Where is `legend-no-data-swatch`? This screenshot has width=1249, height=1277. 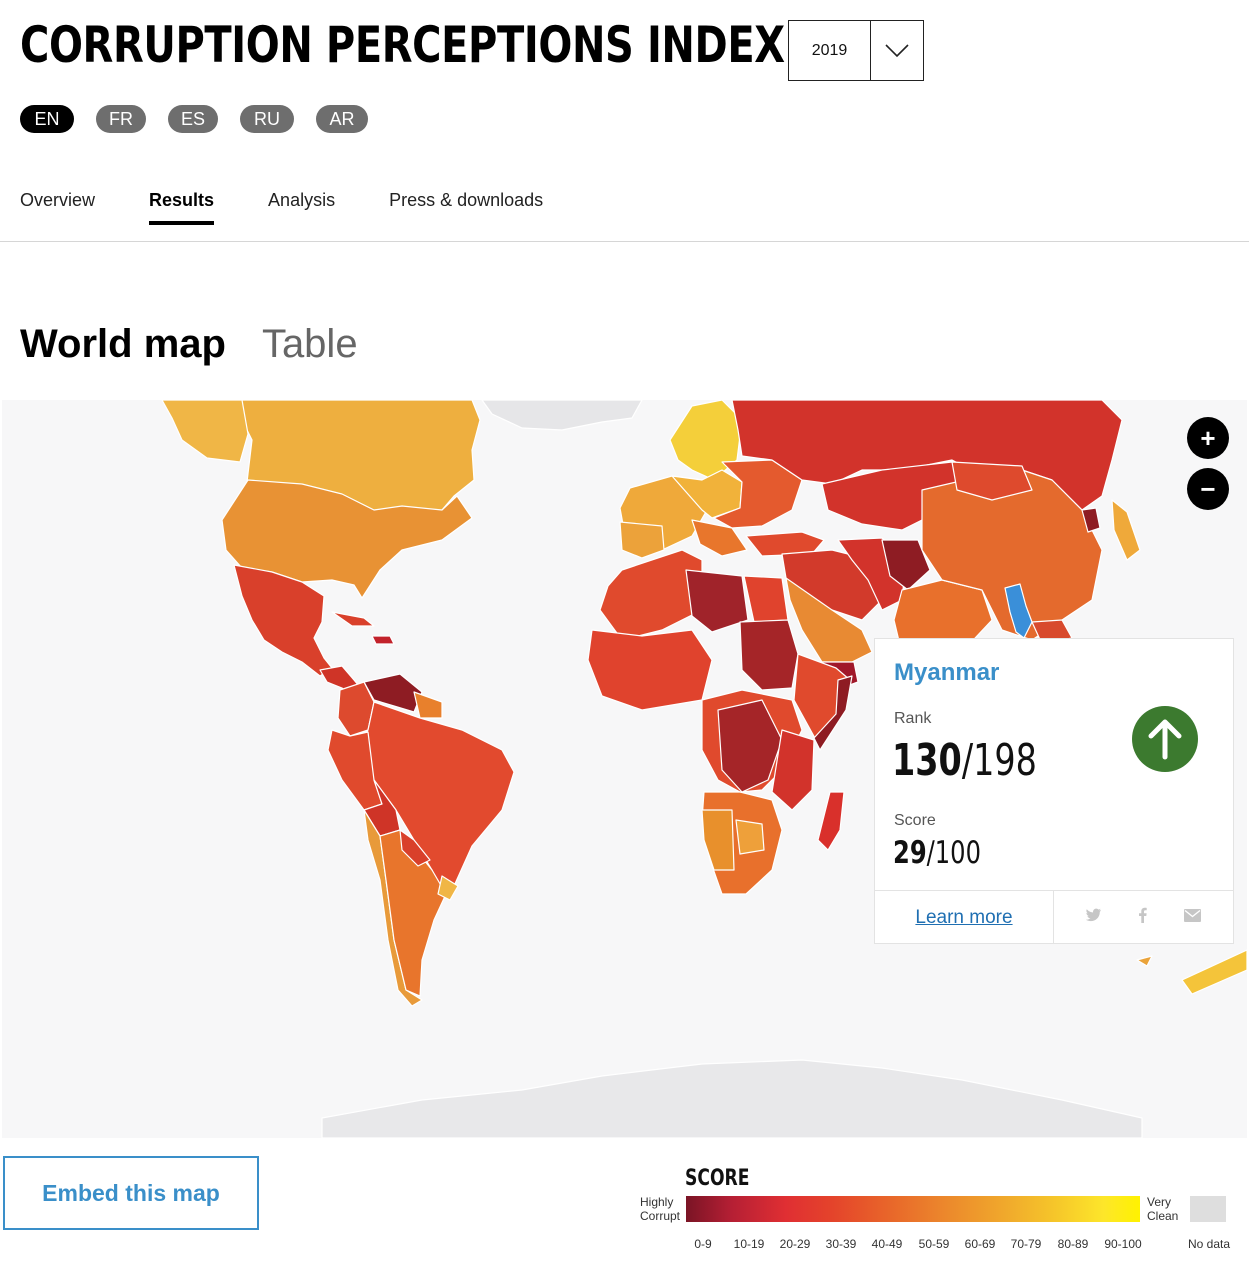
legend-no-data-swatch is located at coordinates (1208, 1209).